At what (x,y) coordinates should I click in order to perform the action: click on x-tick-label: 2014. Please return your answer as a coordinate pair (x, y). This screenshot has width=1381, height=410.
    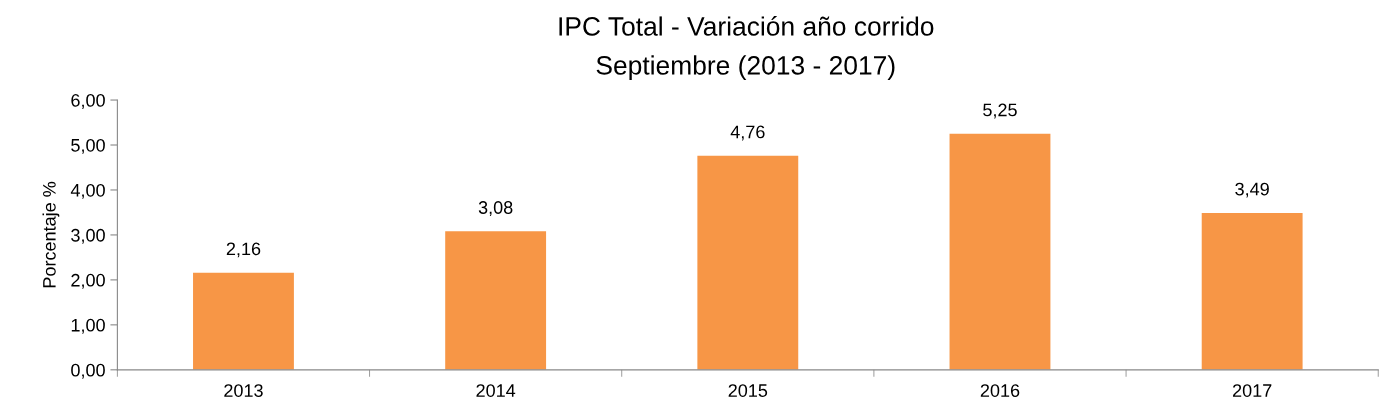
    Looking at the image, I should click on (496, 390).